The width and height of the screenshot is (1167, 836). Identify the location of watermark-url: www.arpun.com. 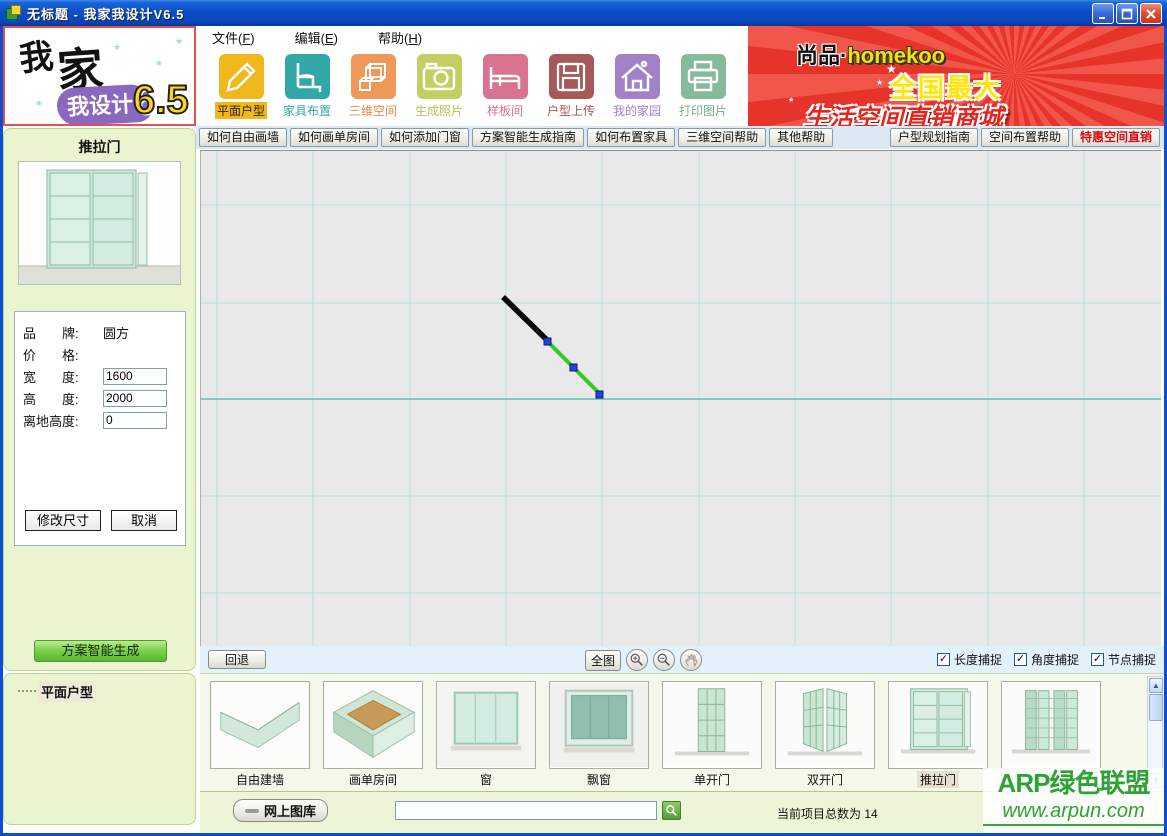
(1073, 812).